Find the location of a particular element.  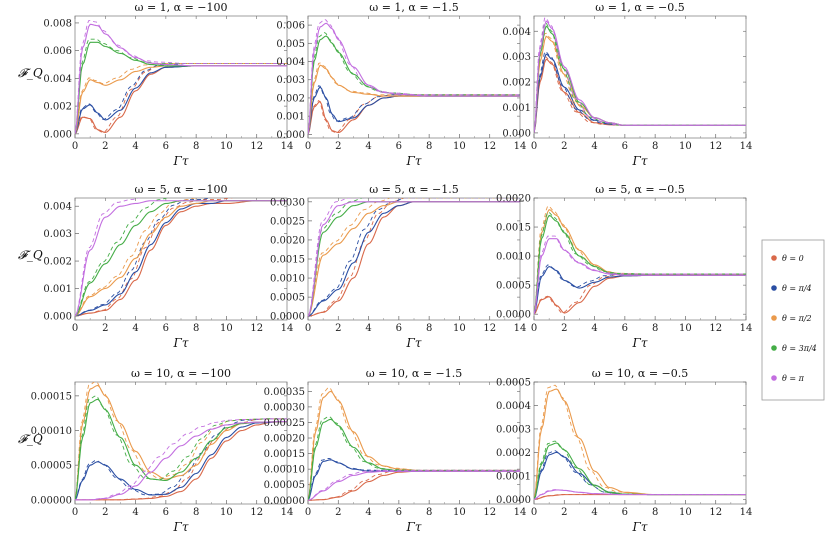

y-tick-label: 0.002 is located at coordinates (57, 107).